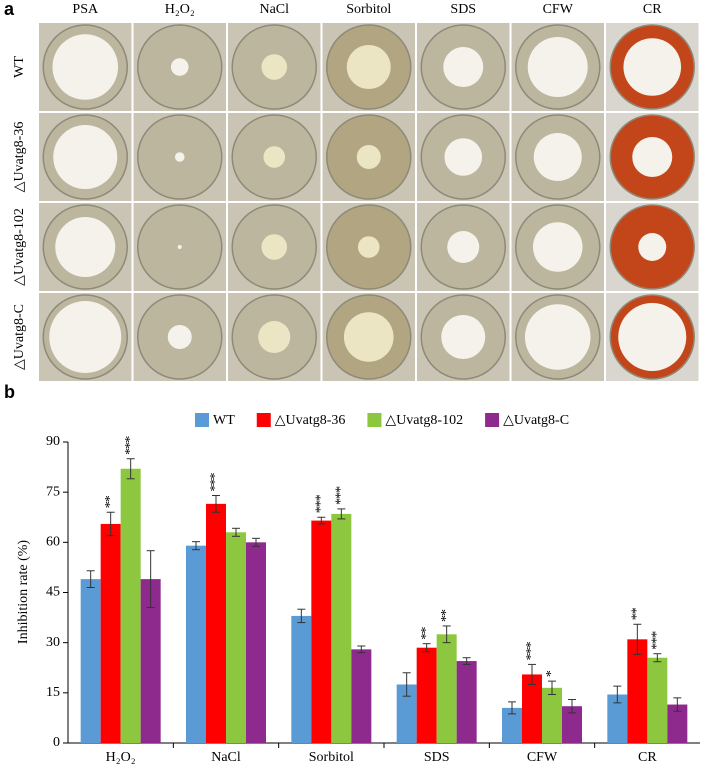  I want to click on column-header: SDS, so click(463, 9).